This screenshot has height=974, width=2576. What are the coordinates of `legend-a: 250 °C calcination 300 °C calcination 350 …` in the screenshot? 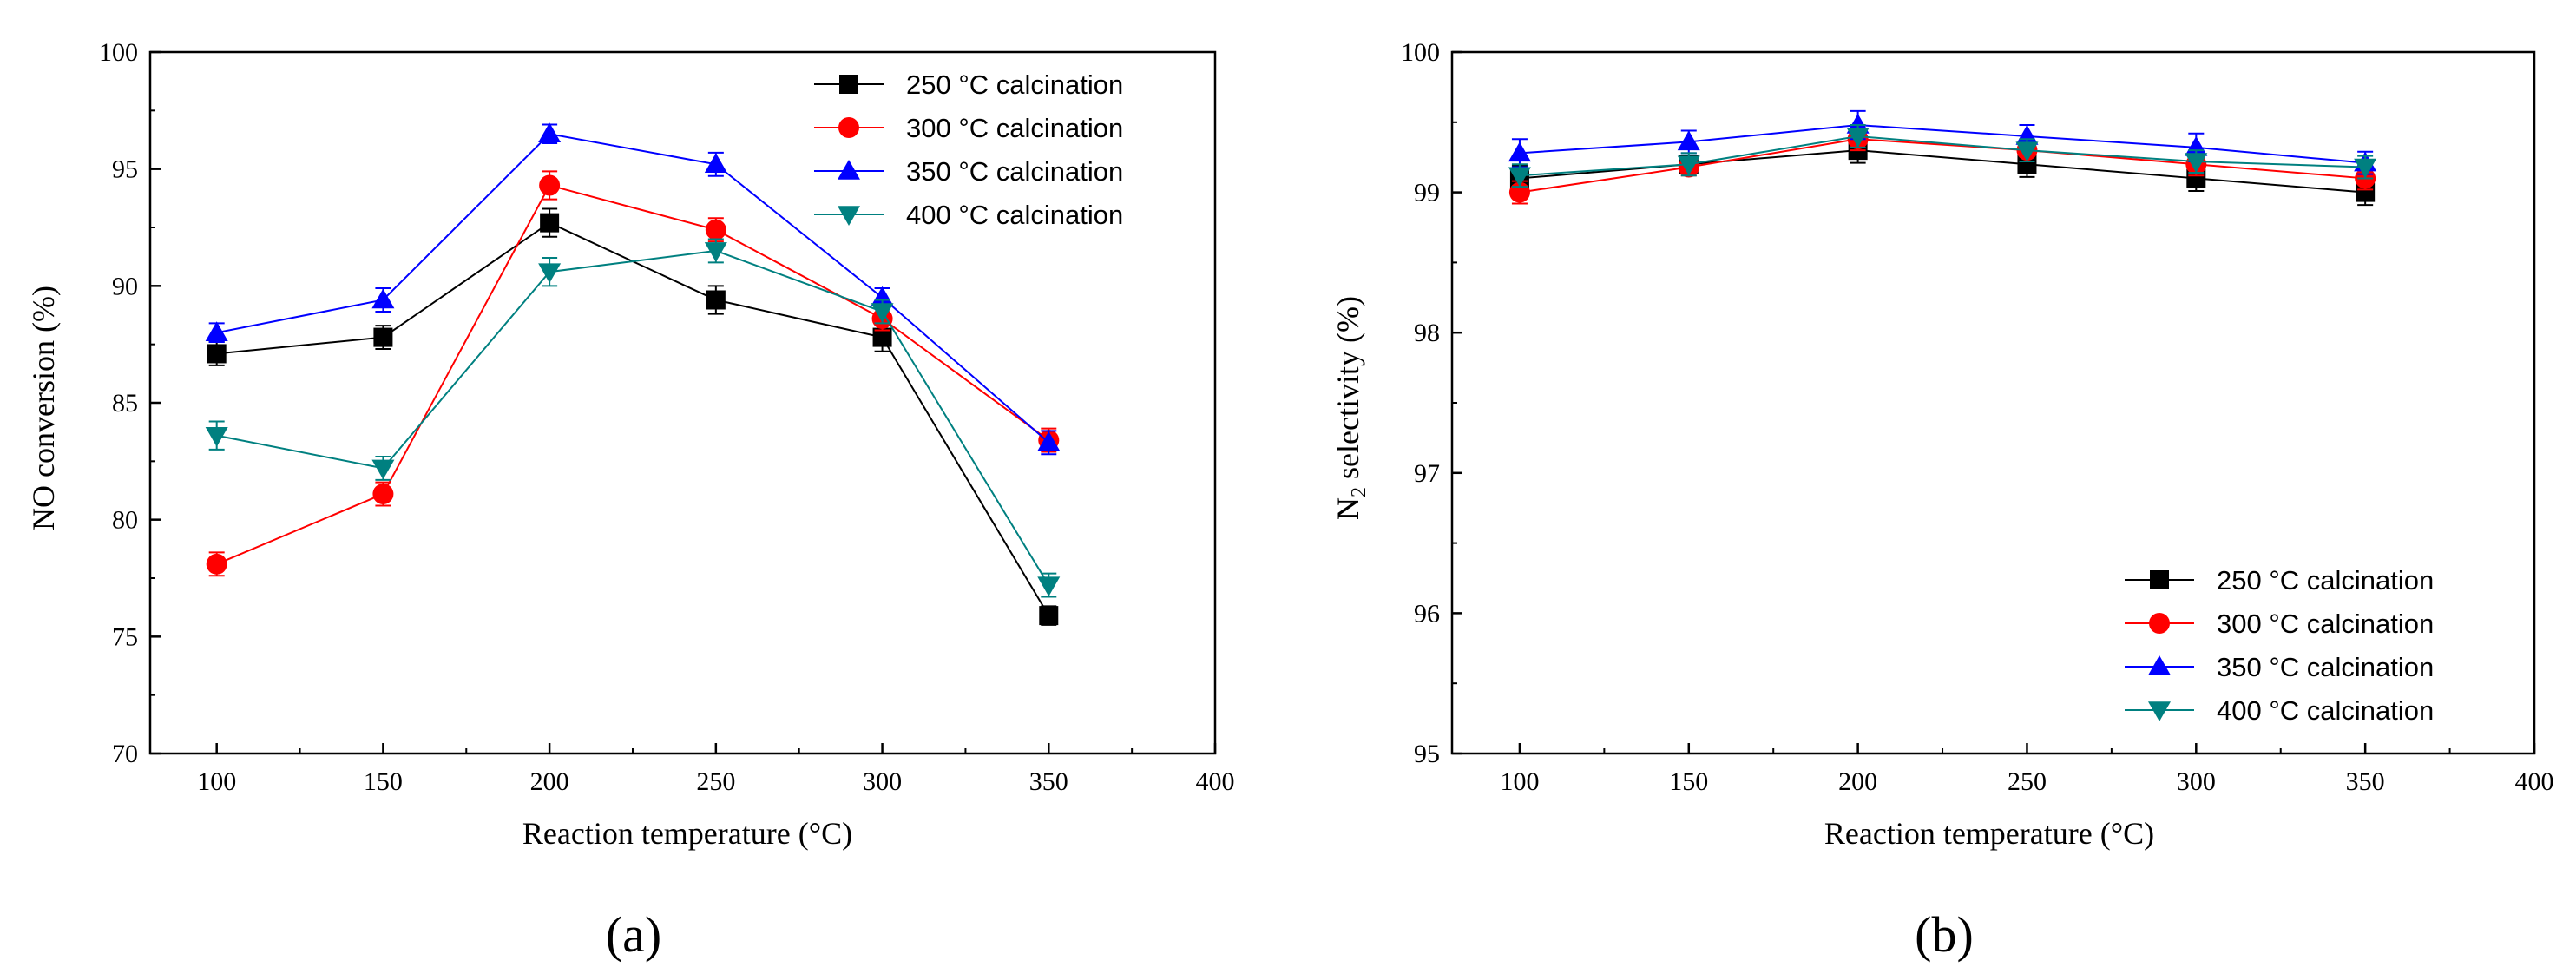 It's located at (969, 149).